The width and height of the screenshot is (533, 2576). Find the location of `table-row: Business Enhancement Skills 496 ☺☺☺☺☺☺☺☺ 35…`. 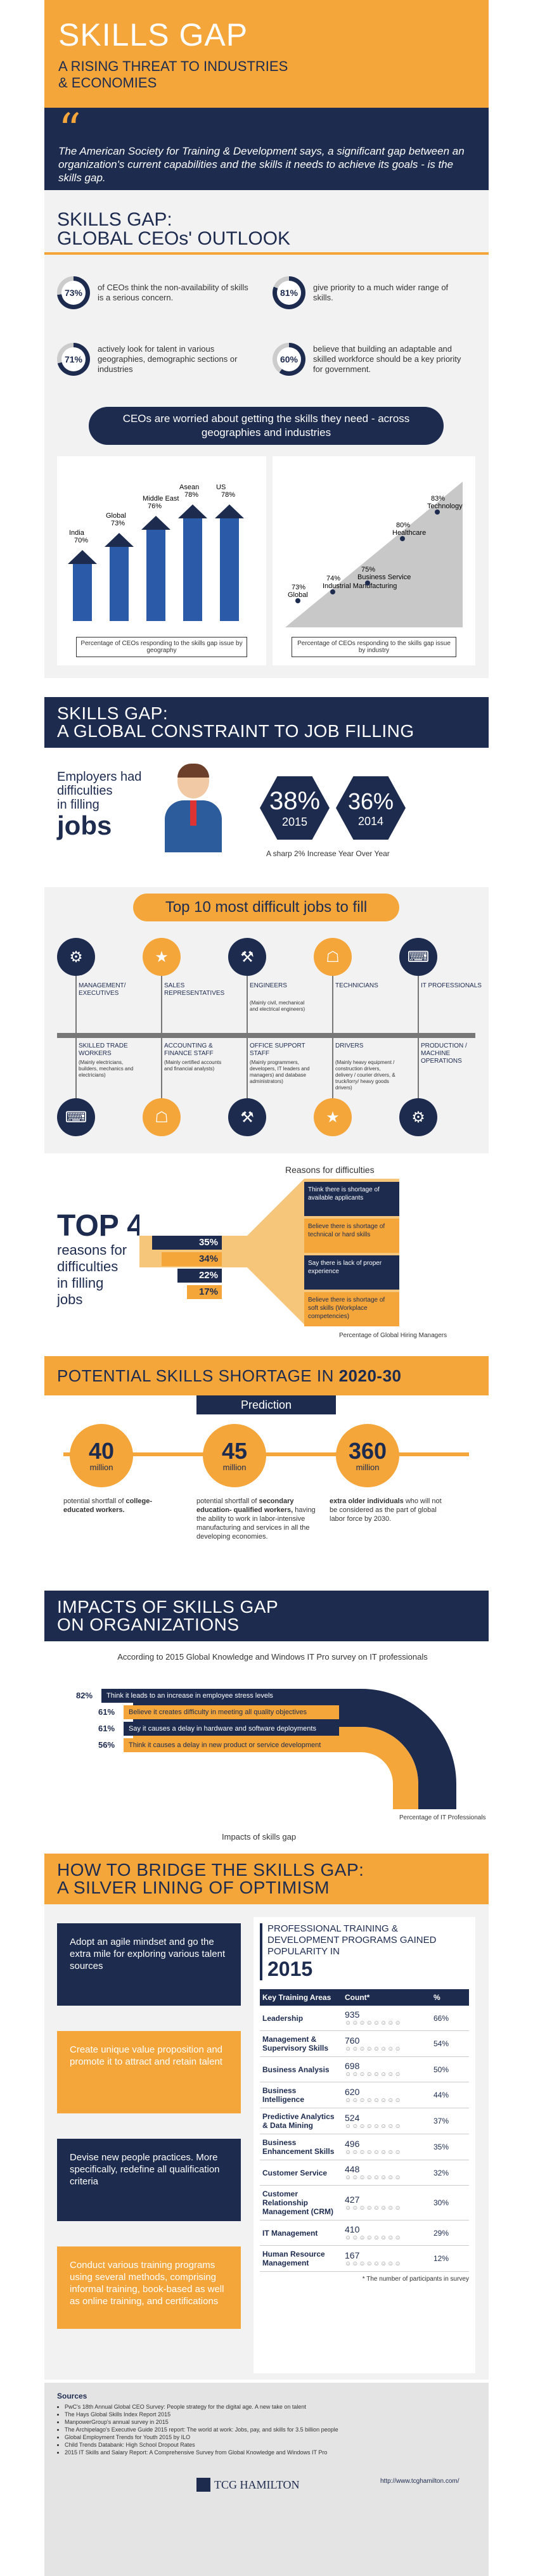

table-row: Business Enhancement Skills 496 ☺☺☺☺☺☺☺☺ 35… is located at coordinates (364, 2147).